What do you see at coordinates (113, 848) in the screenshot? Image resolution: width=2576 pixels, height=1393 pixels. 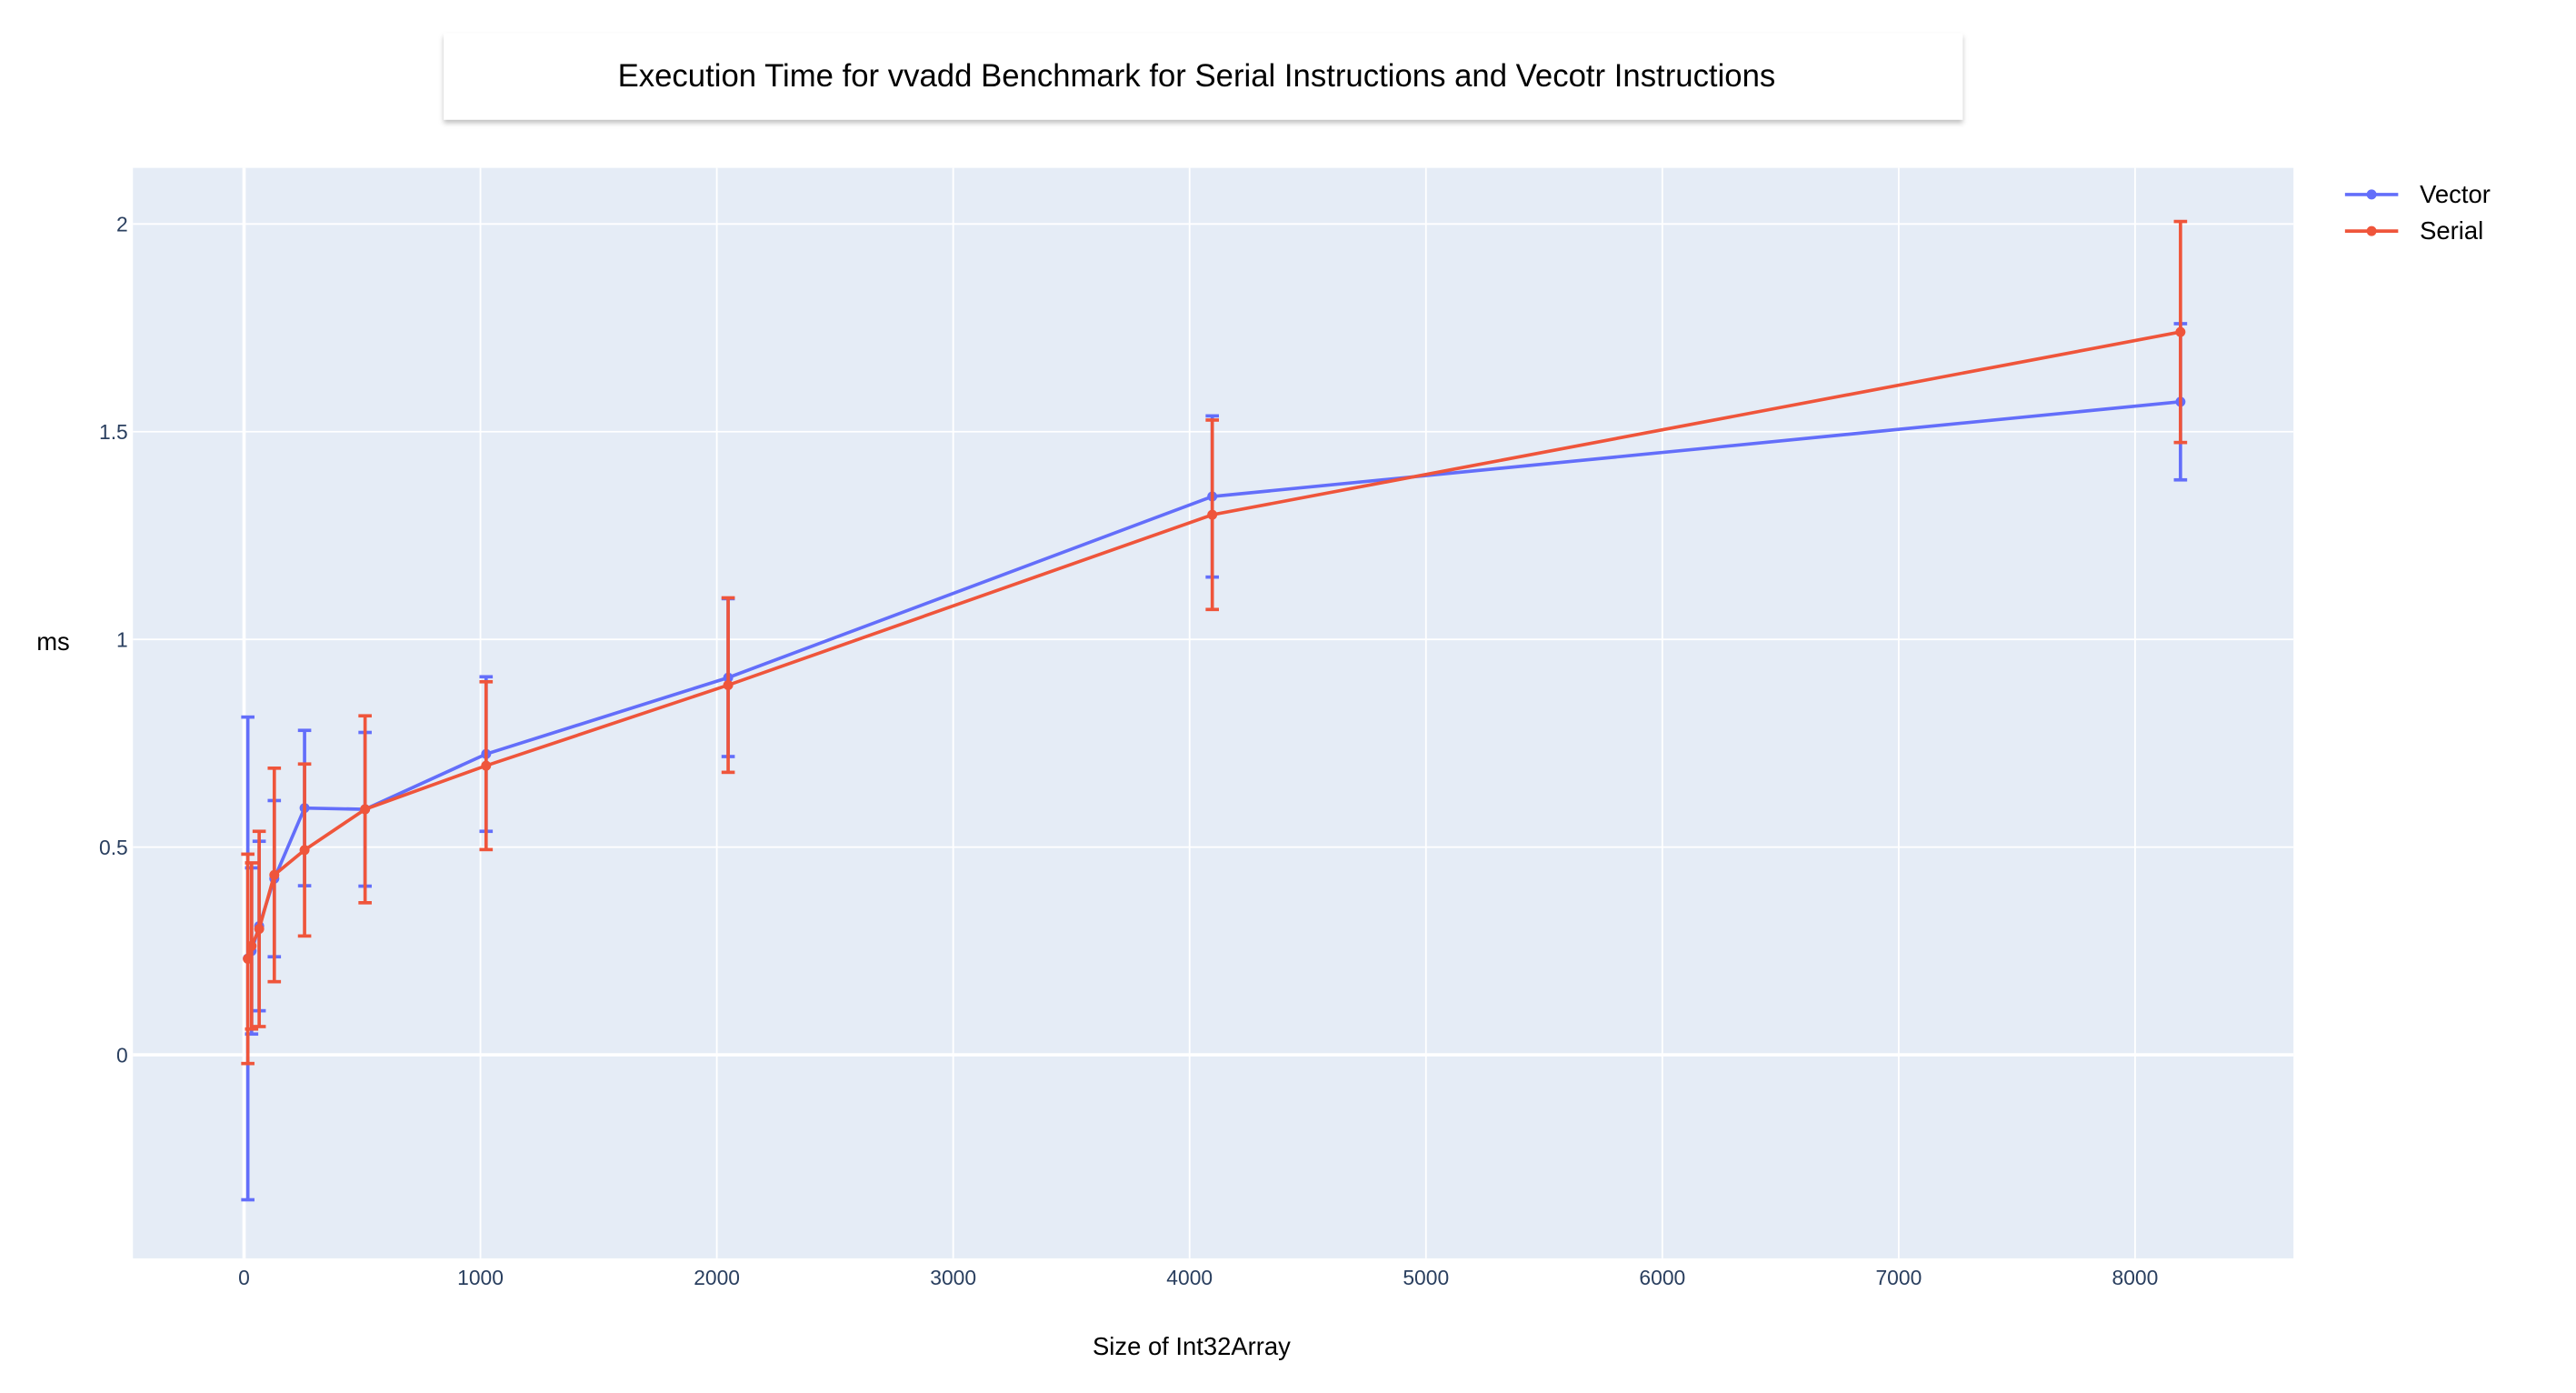 I see `y-tick-label: 0.5` at bounding box center [113, 848].